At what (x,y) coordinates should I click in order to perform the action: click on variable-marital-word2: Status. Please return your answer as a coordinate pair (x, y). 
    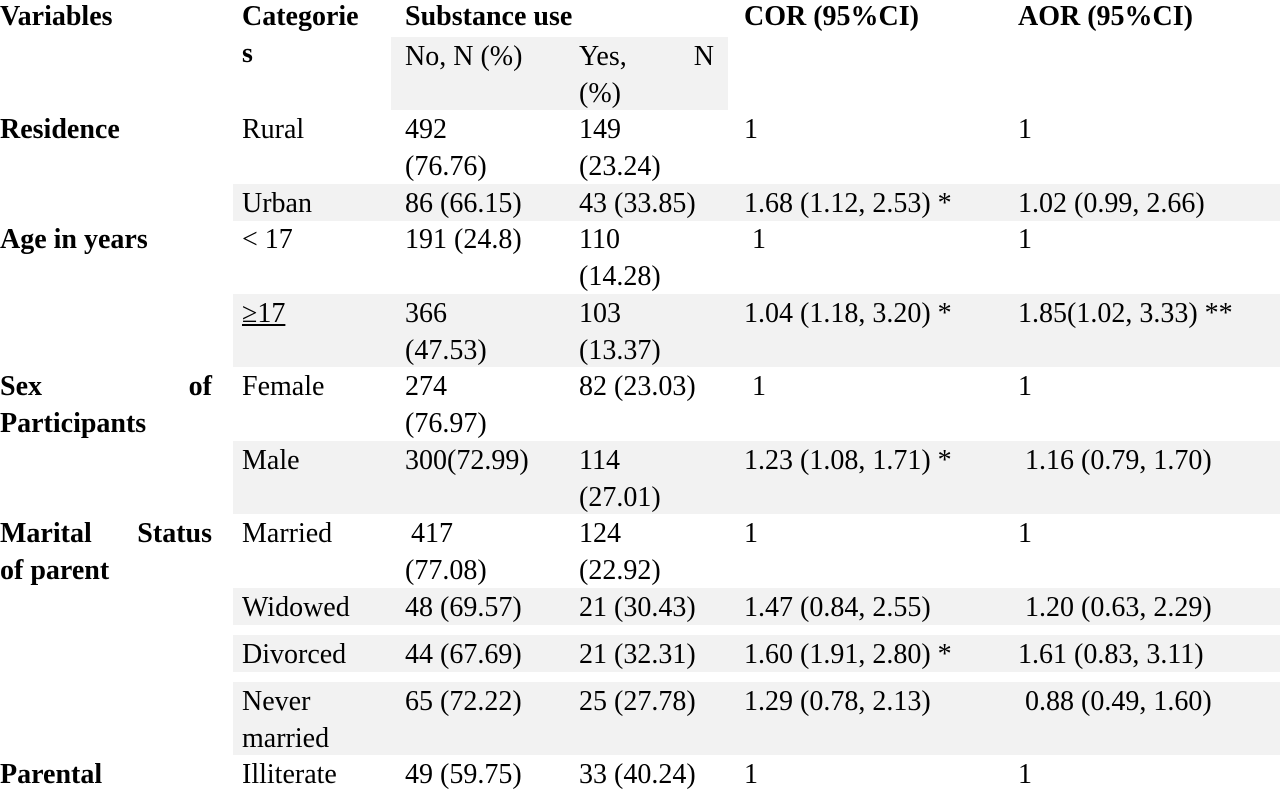
    Looking at the image, I should click on (174, 533).